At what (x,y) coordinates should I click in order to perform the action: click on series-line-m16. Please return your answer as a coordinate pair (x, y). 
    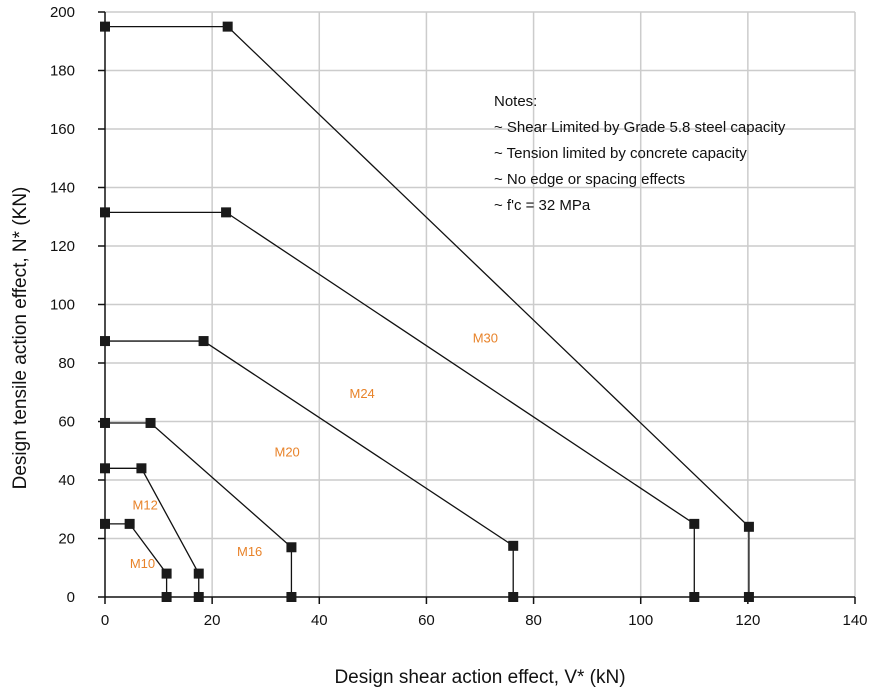
    Looking at the image, I should click on (199, 509).